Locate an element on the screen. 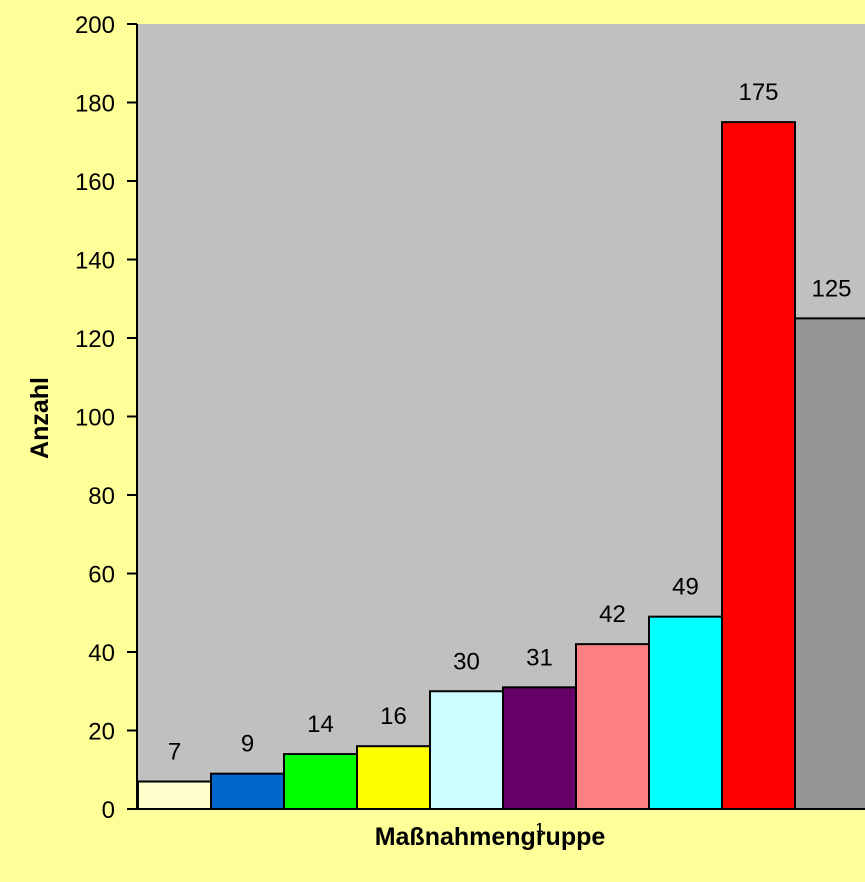 Image resolution: width=865 pixels, height=882 pixels. y-tick-label-60: 60 is located at coordinates (101, 575).